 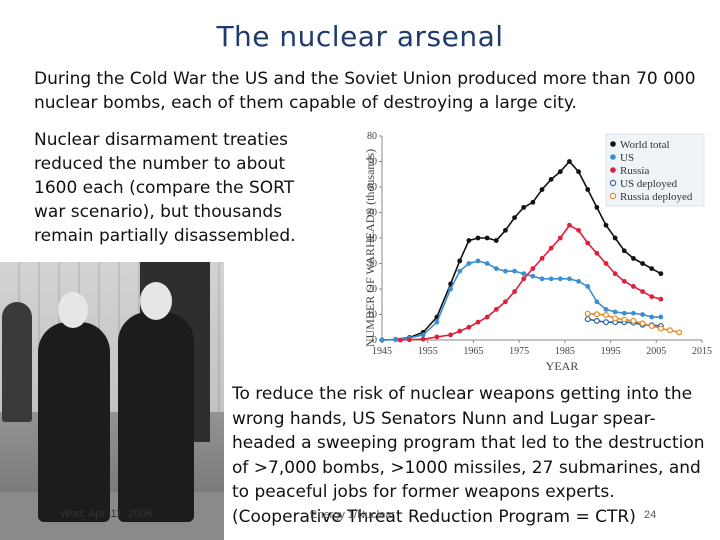 I want to click on y-tick-label: 50, so click(x=372, y=213).